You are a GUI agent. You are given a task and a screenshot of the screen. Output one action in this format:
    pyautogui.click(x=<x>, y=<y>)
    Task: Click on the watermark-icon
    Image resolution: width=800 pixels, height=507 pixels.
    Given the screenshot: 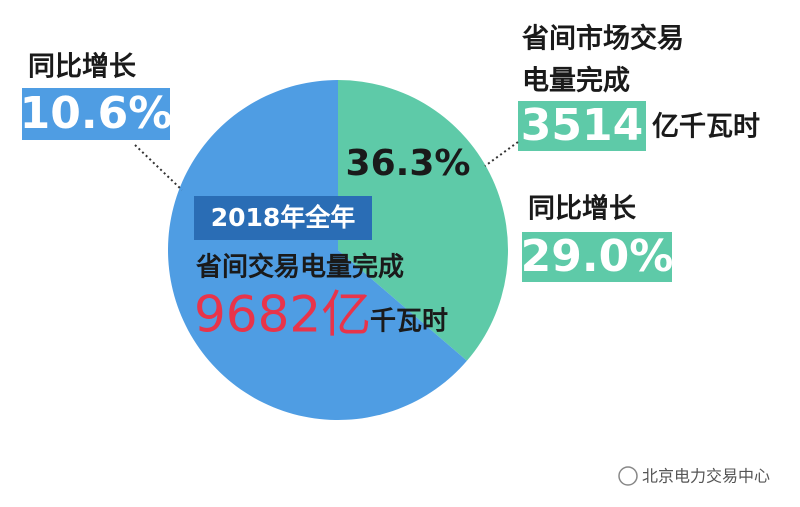 What is the action you would take?
    pyautogui.click(x=628, y=476)
    